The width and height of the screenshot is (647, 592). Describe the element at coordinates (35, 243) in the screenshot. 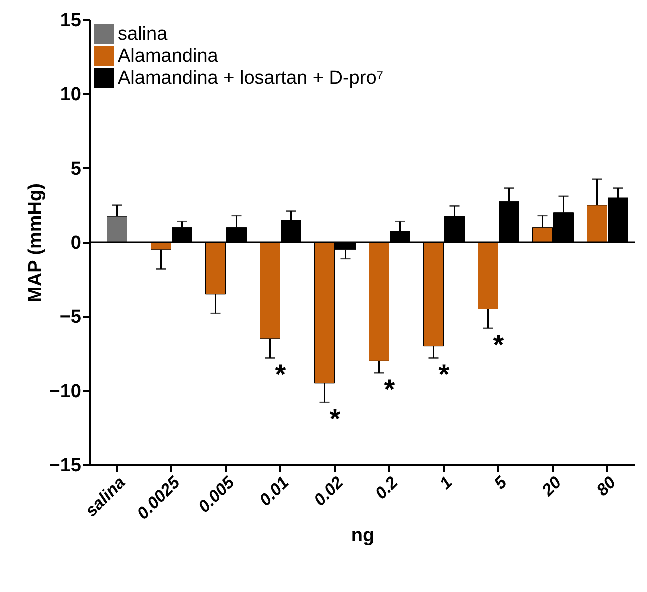

I see `y-axis-title: MAP (mmHg)` at that location.